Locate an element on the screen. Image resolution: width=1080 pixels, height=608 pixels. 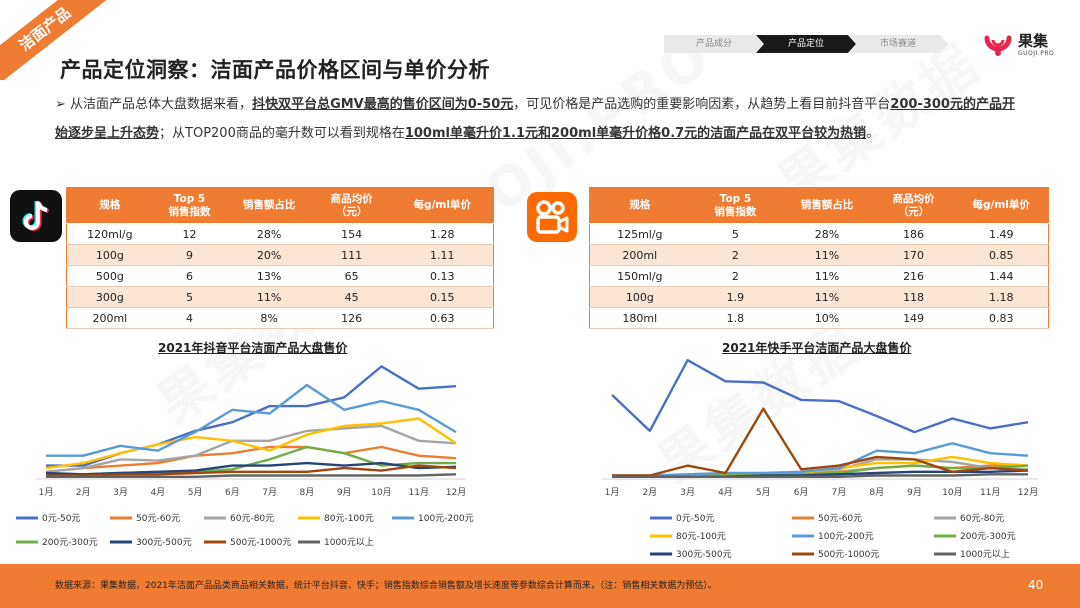
col-unit-price: 每g/ml单价 is located at coordinates (442, 205).